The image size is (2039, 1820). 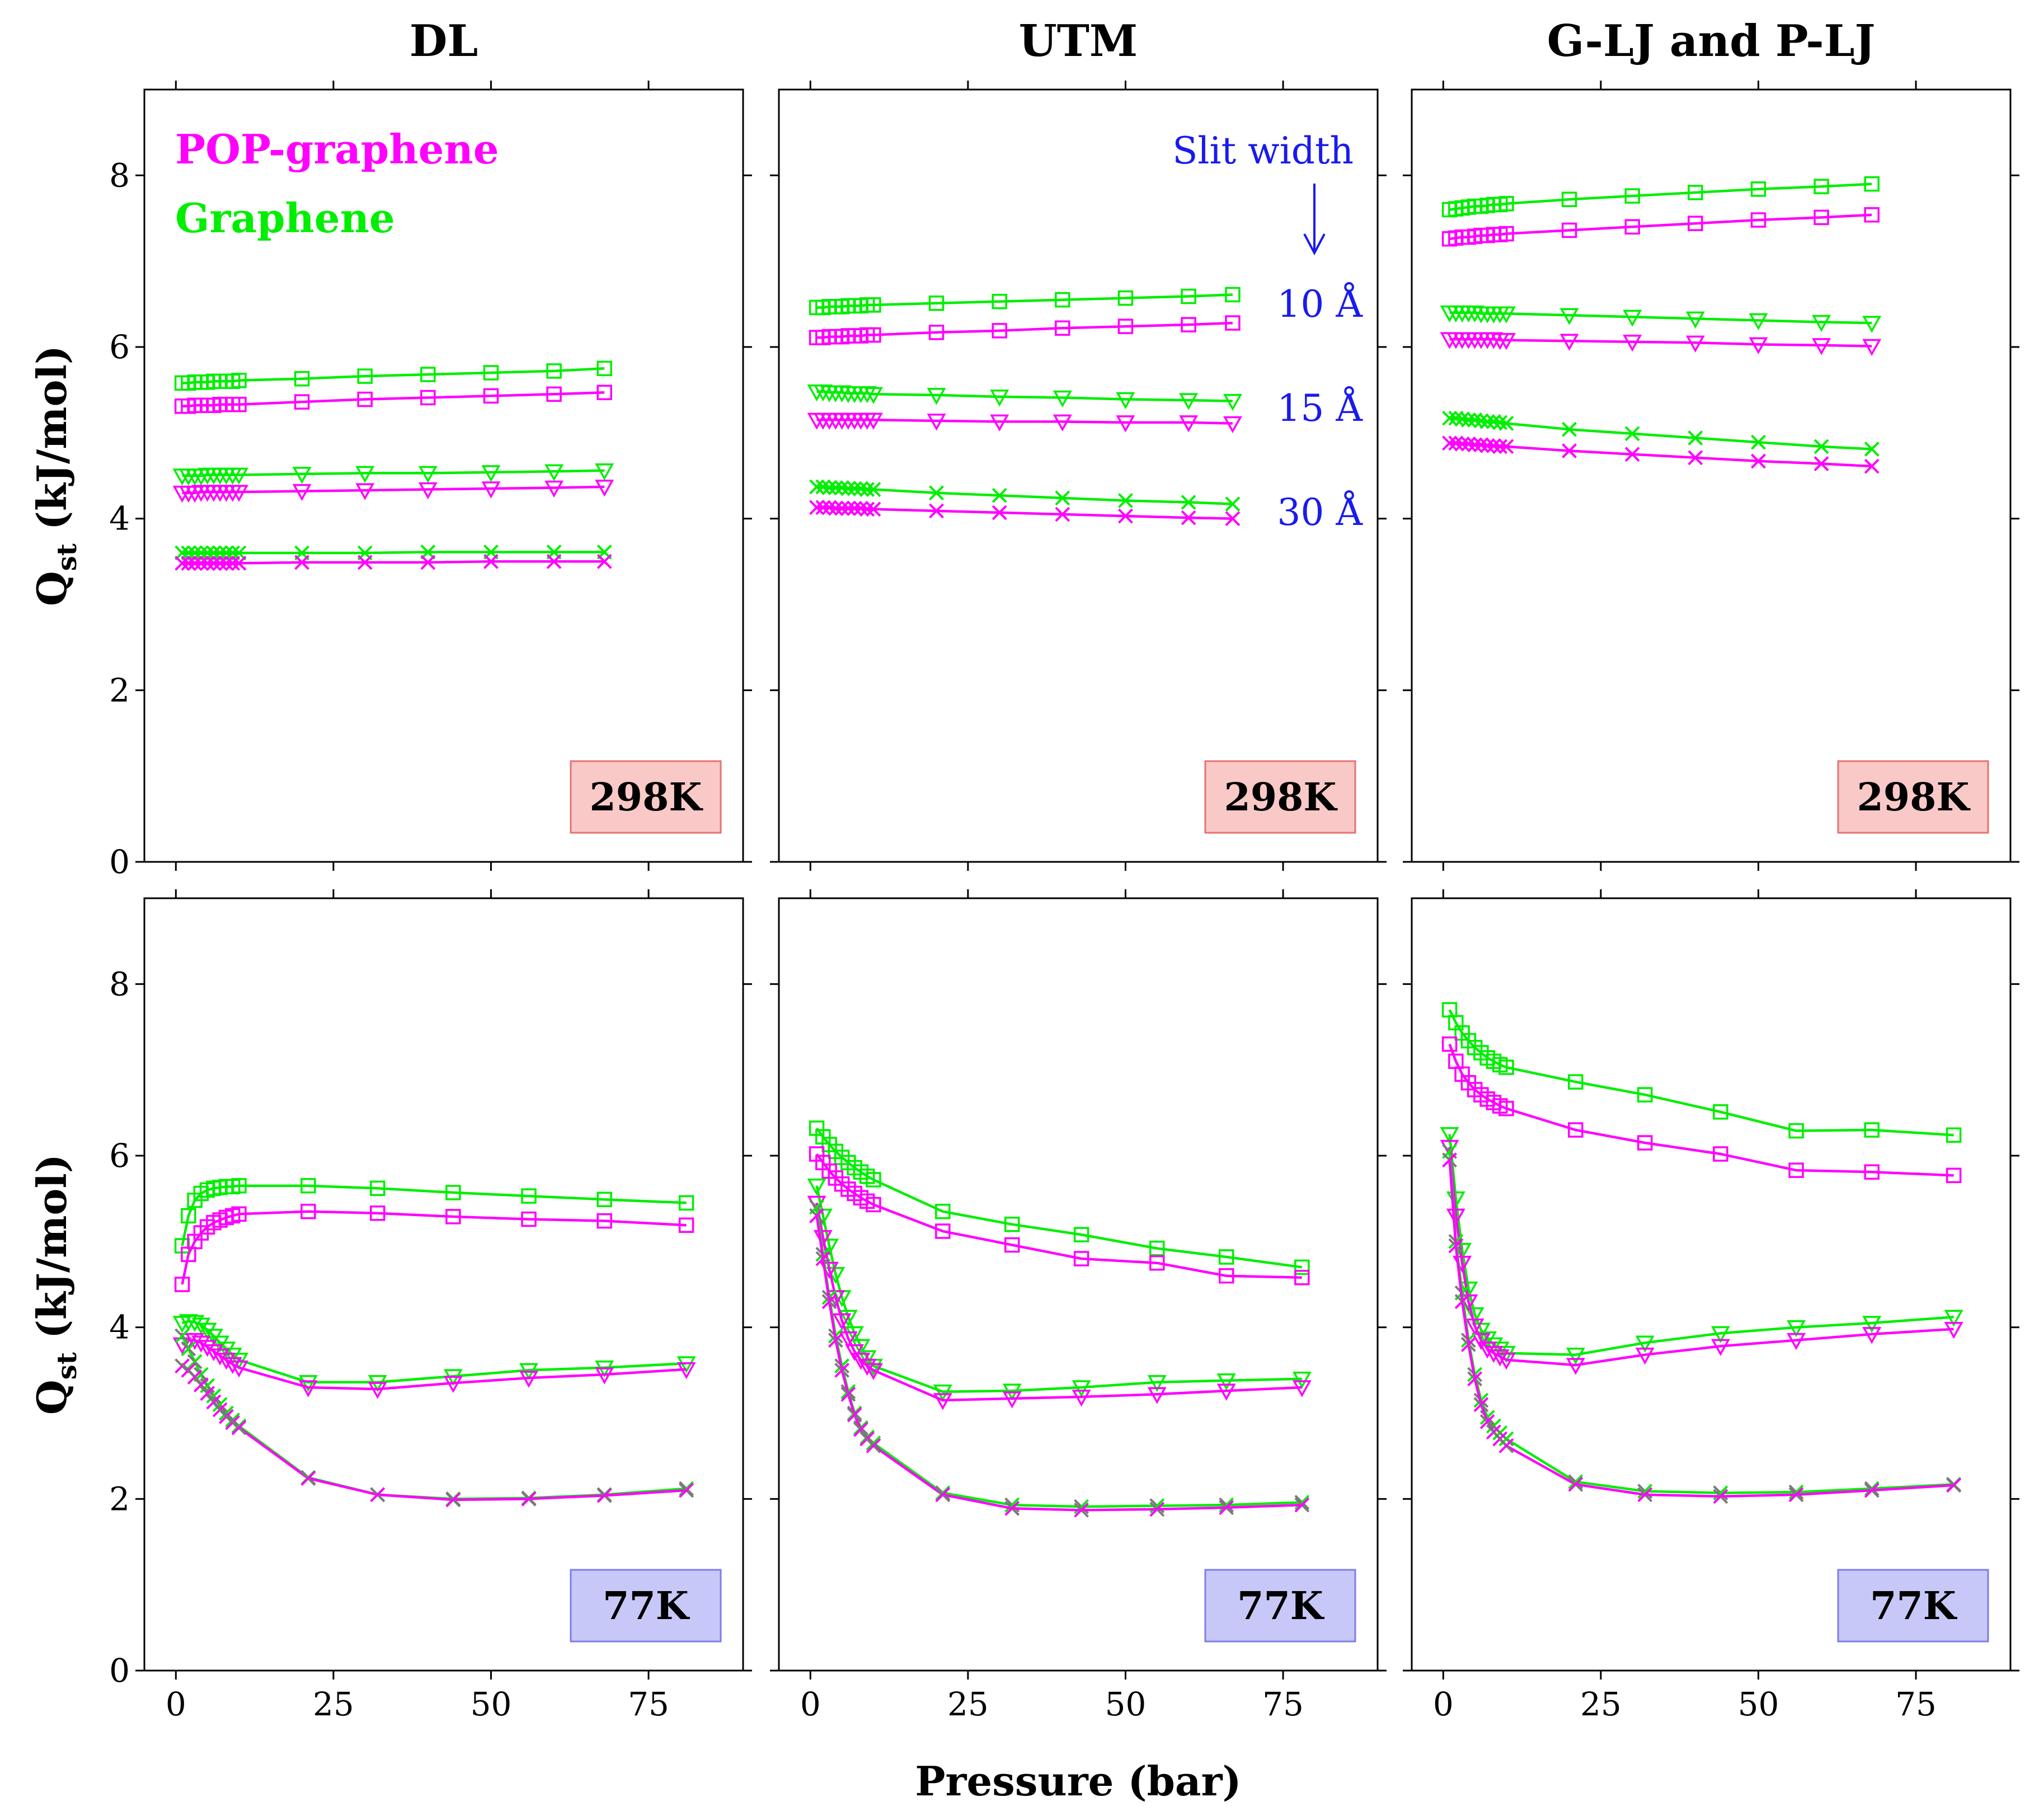 I want to click on panel-g-lj-and-p-lj-298k-graphene-30-point-5-stroke-b, so click(x=1481, y=421).